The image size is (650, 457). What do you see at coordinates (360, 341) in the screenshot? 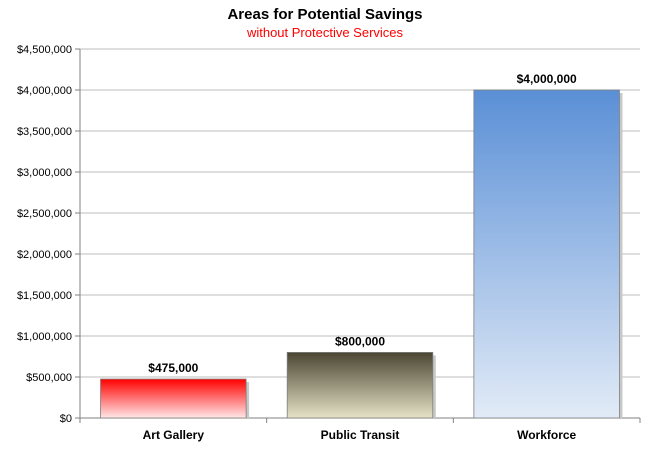
I see `data-label: $800,000` at bounding box center [360, 341].